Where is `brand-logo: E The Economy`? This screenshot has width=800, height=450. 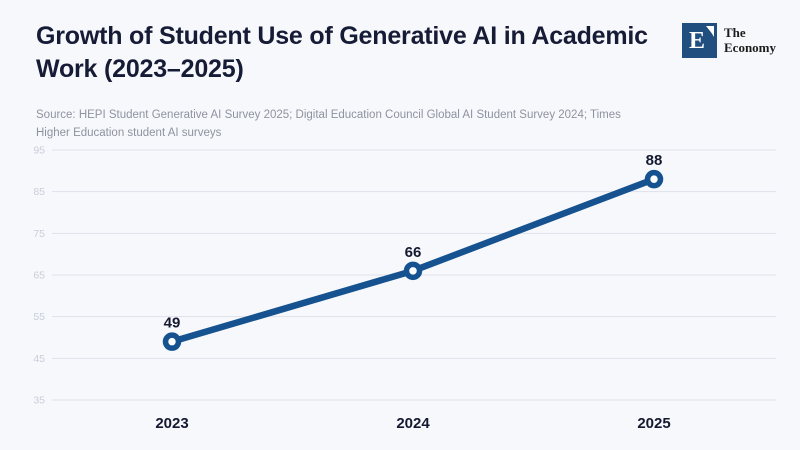
brand-logo: E The Economy is located at coordinates (729, 40).